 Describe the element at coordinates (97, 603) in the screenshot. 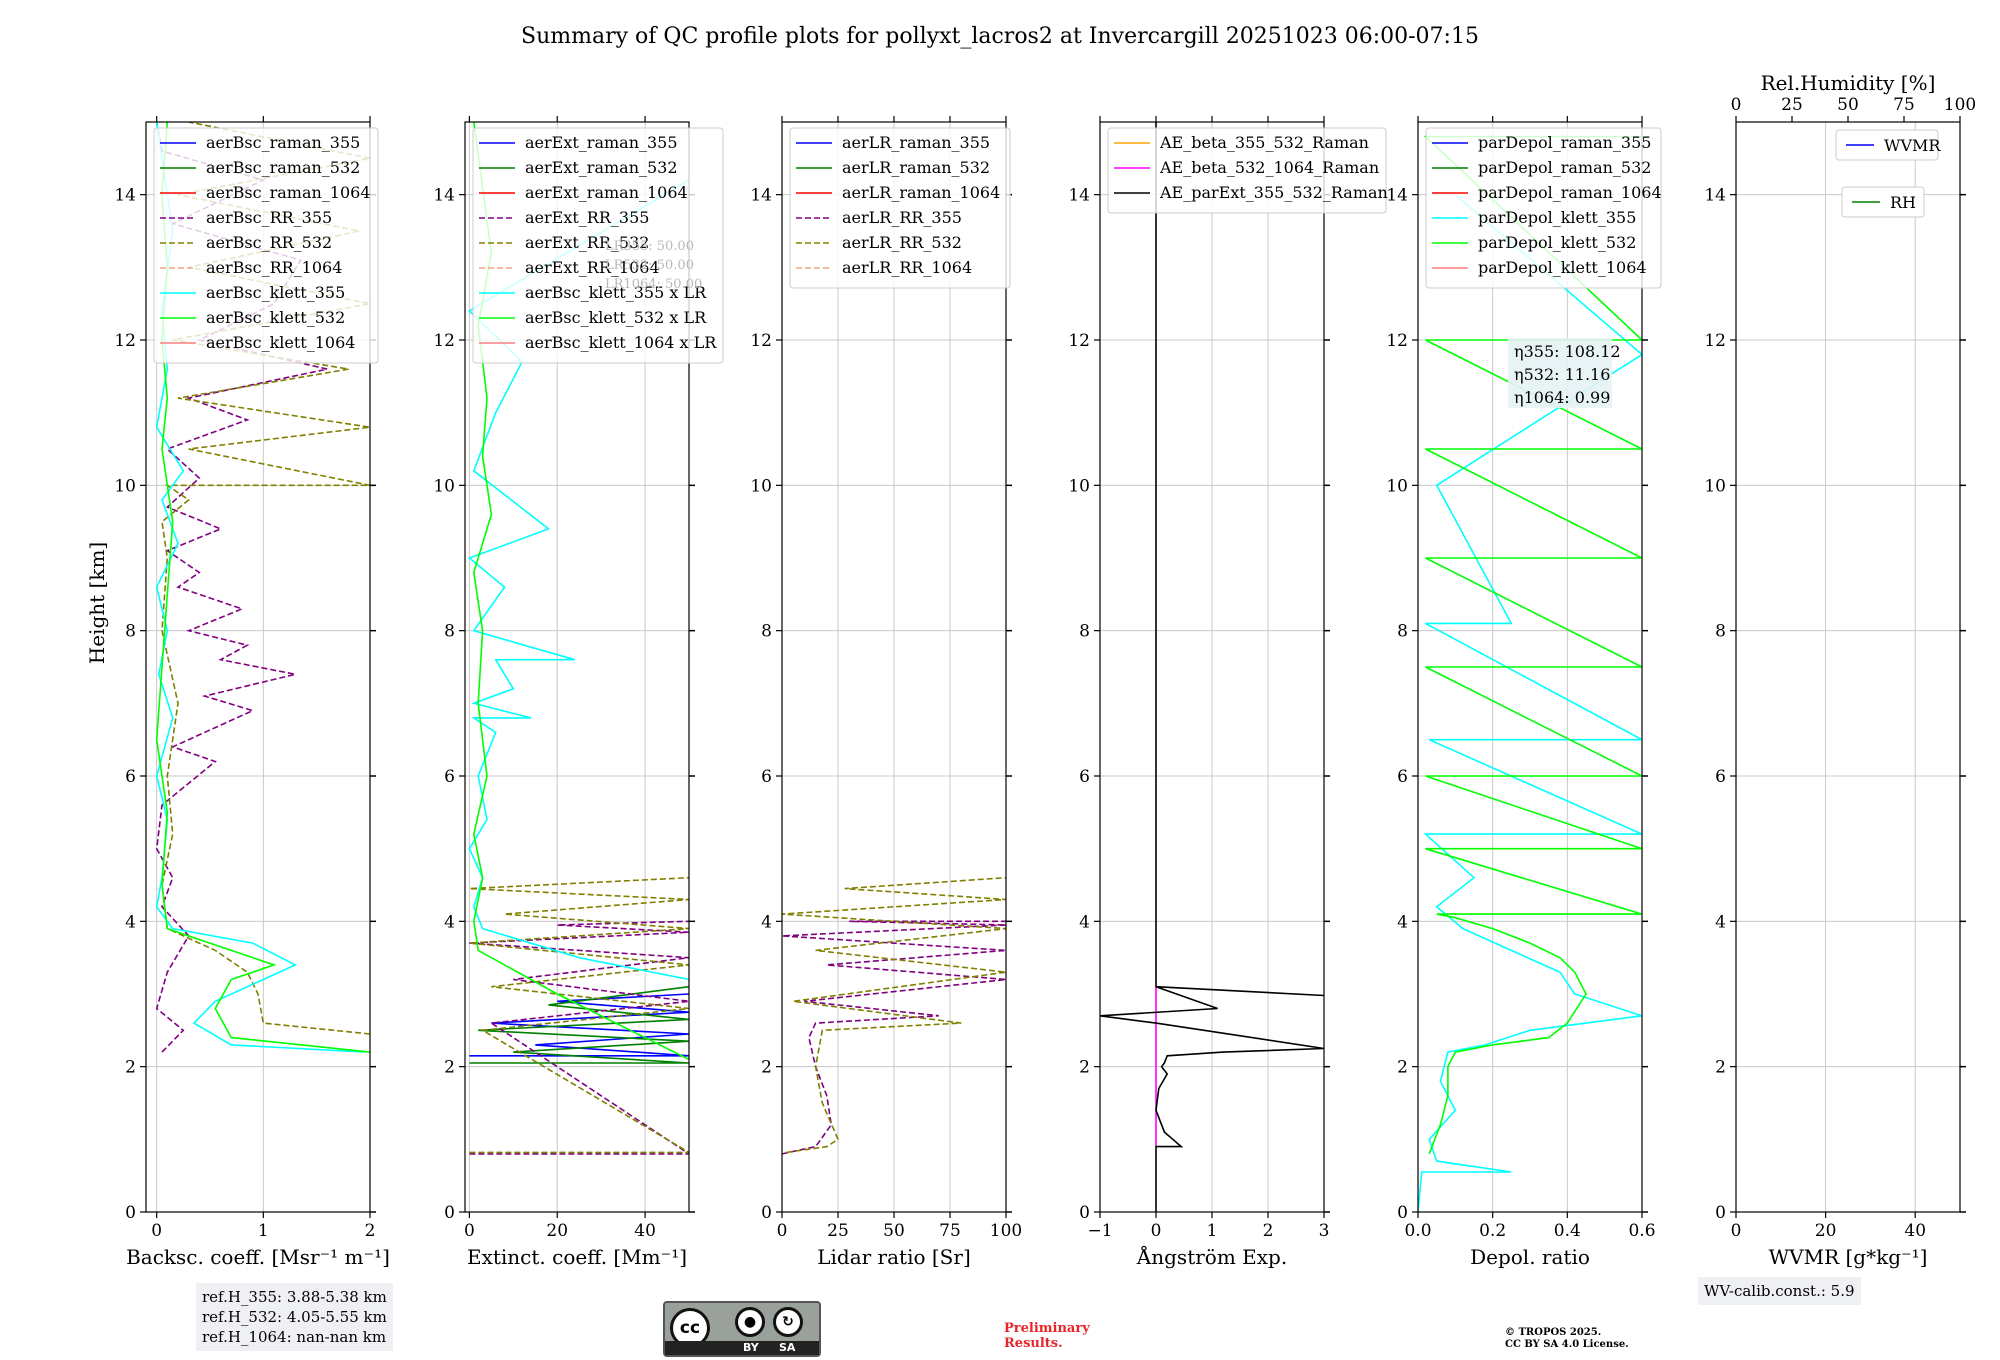

I see `y-axis-label: Height [km]` at that location.